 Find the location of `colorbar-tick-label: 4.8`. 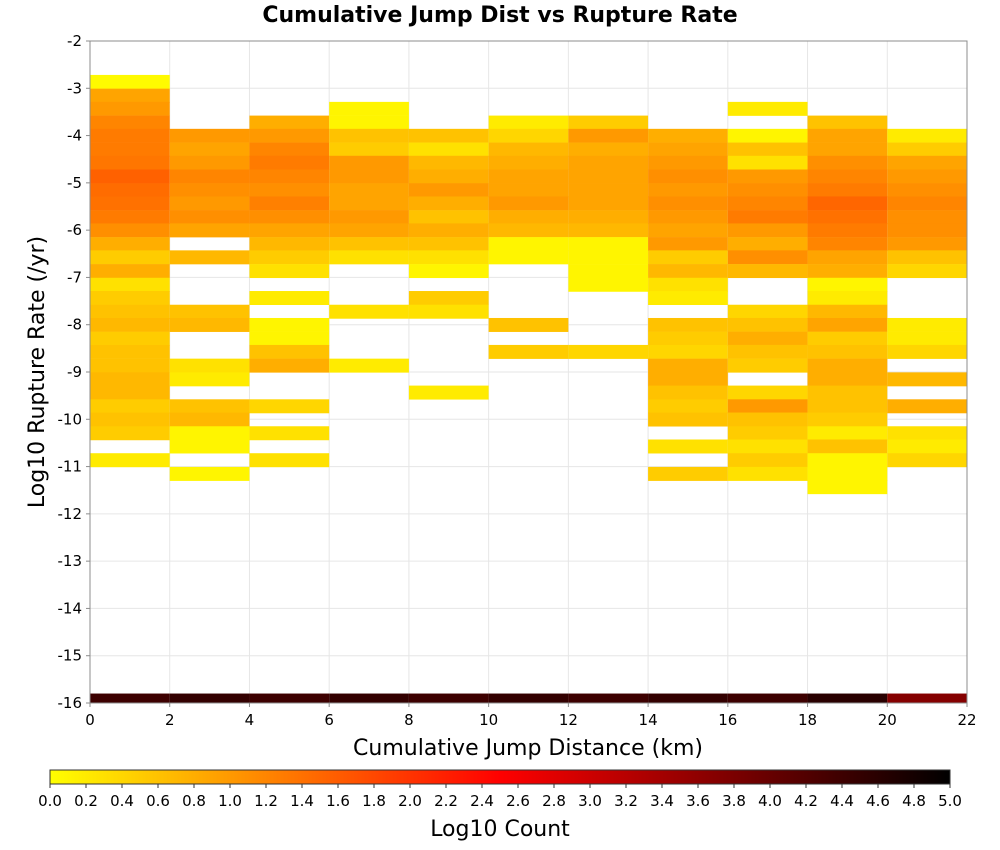

colorbar-tick-label: 4.8 is located at coordinates (914, 801).